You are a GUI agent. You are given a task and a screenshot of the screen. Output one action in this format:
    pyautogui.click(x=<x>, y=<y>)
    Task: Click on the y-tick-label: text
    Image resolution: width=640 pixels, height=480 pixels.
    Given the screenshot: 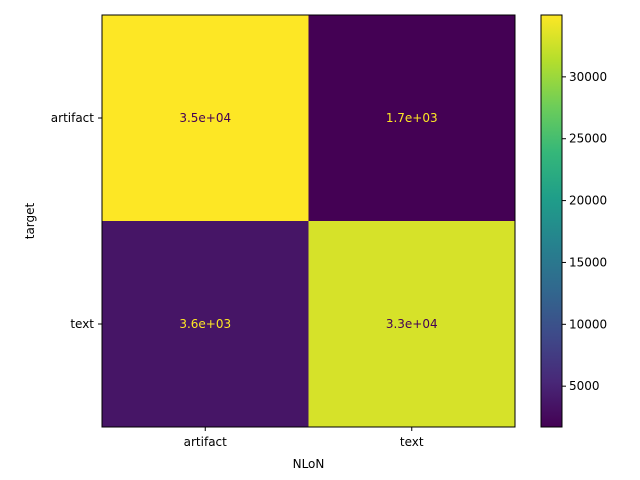 What is the action you would take?
    pyautogui.click(x=82, y=324)
    